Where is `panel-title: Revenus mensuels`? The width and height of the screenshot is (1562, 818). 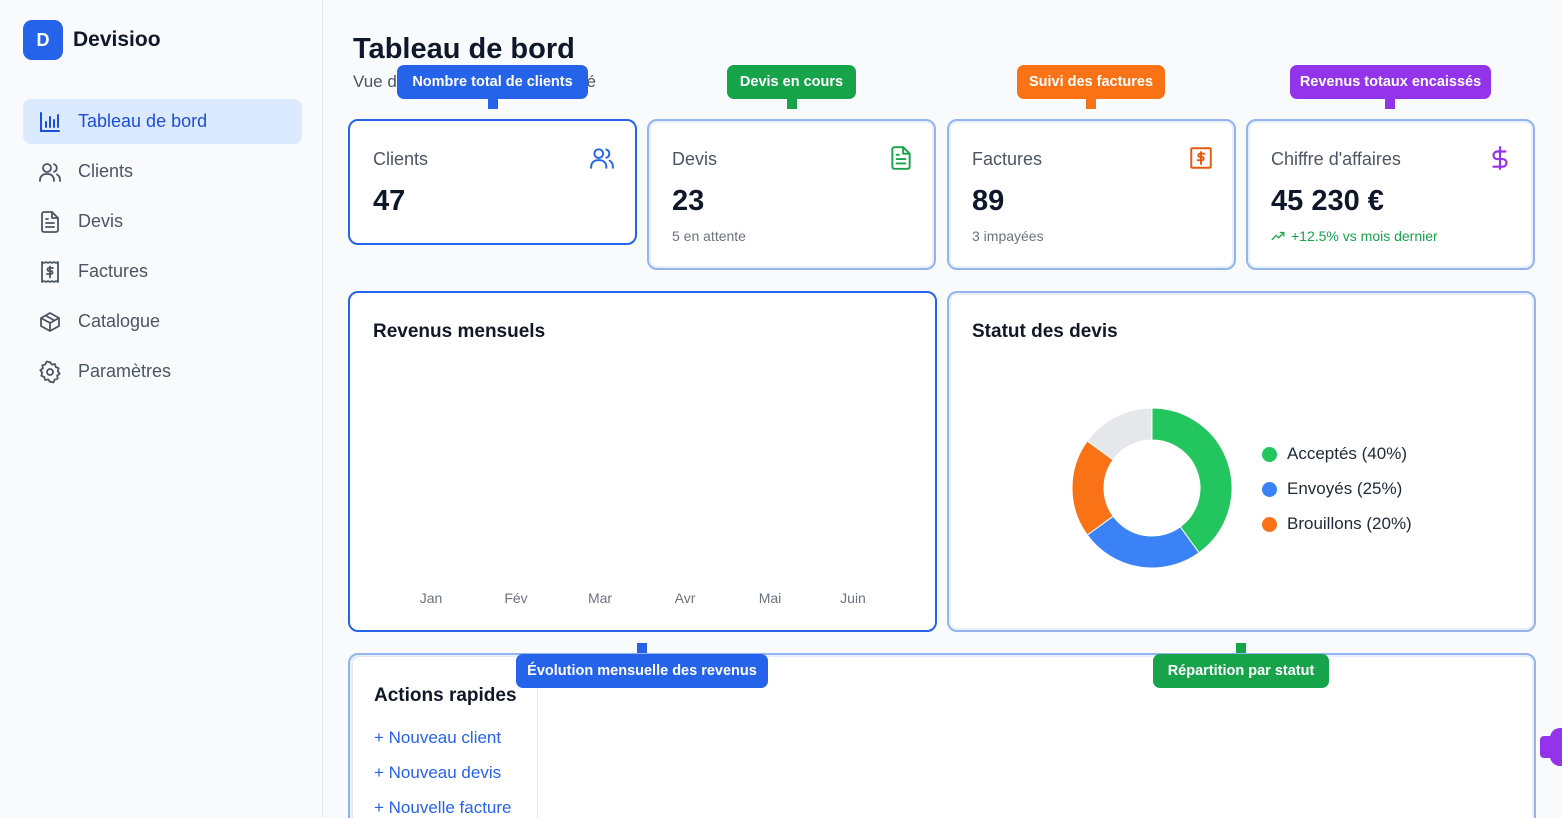
panel-title: Revenus mensuels is located at coordinates (459, 331).